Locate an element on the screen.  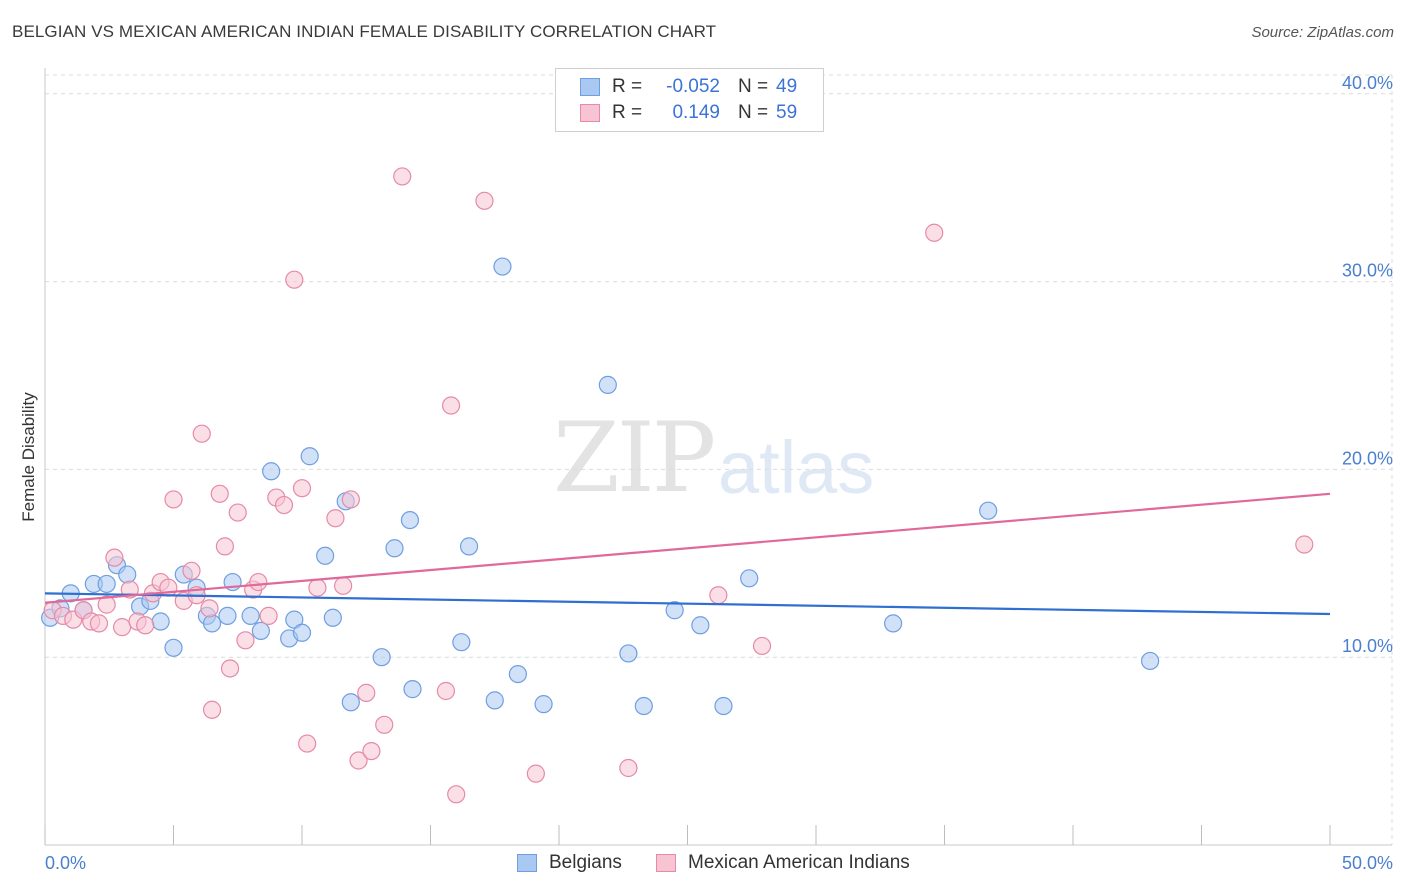
legend-item-belgians: Belgians is located at coordinates (569, 863).